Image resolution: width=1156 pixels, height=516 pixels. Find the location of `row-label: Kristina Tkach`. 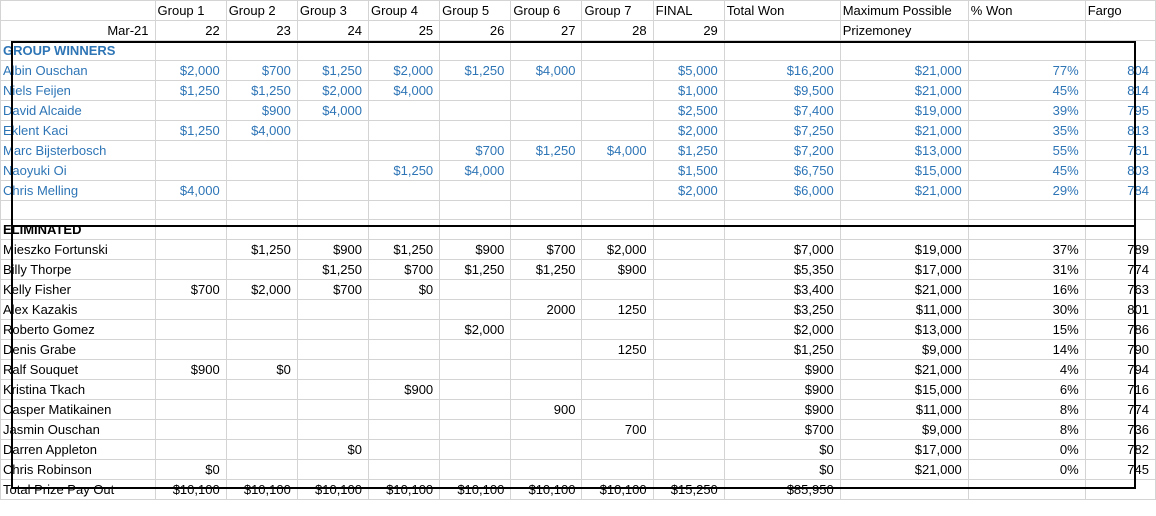

row-label: Kristina Tkach is located at coordinates (78, 389).